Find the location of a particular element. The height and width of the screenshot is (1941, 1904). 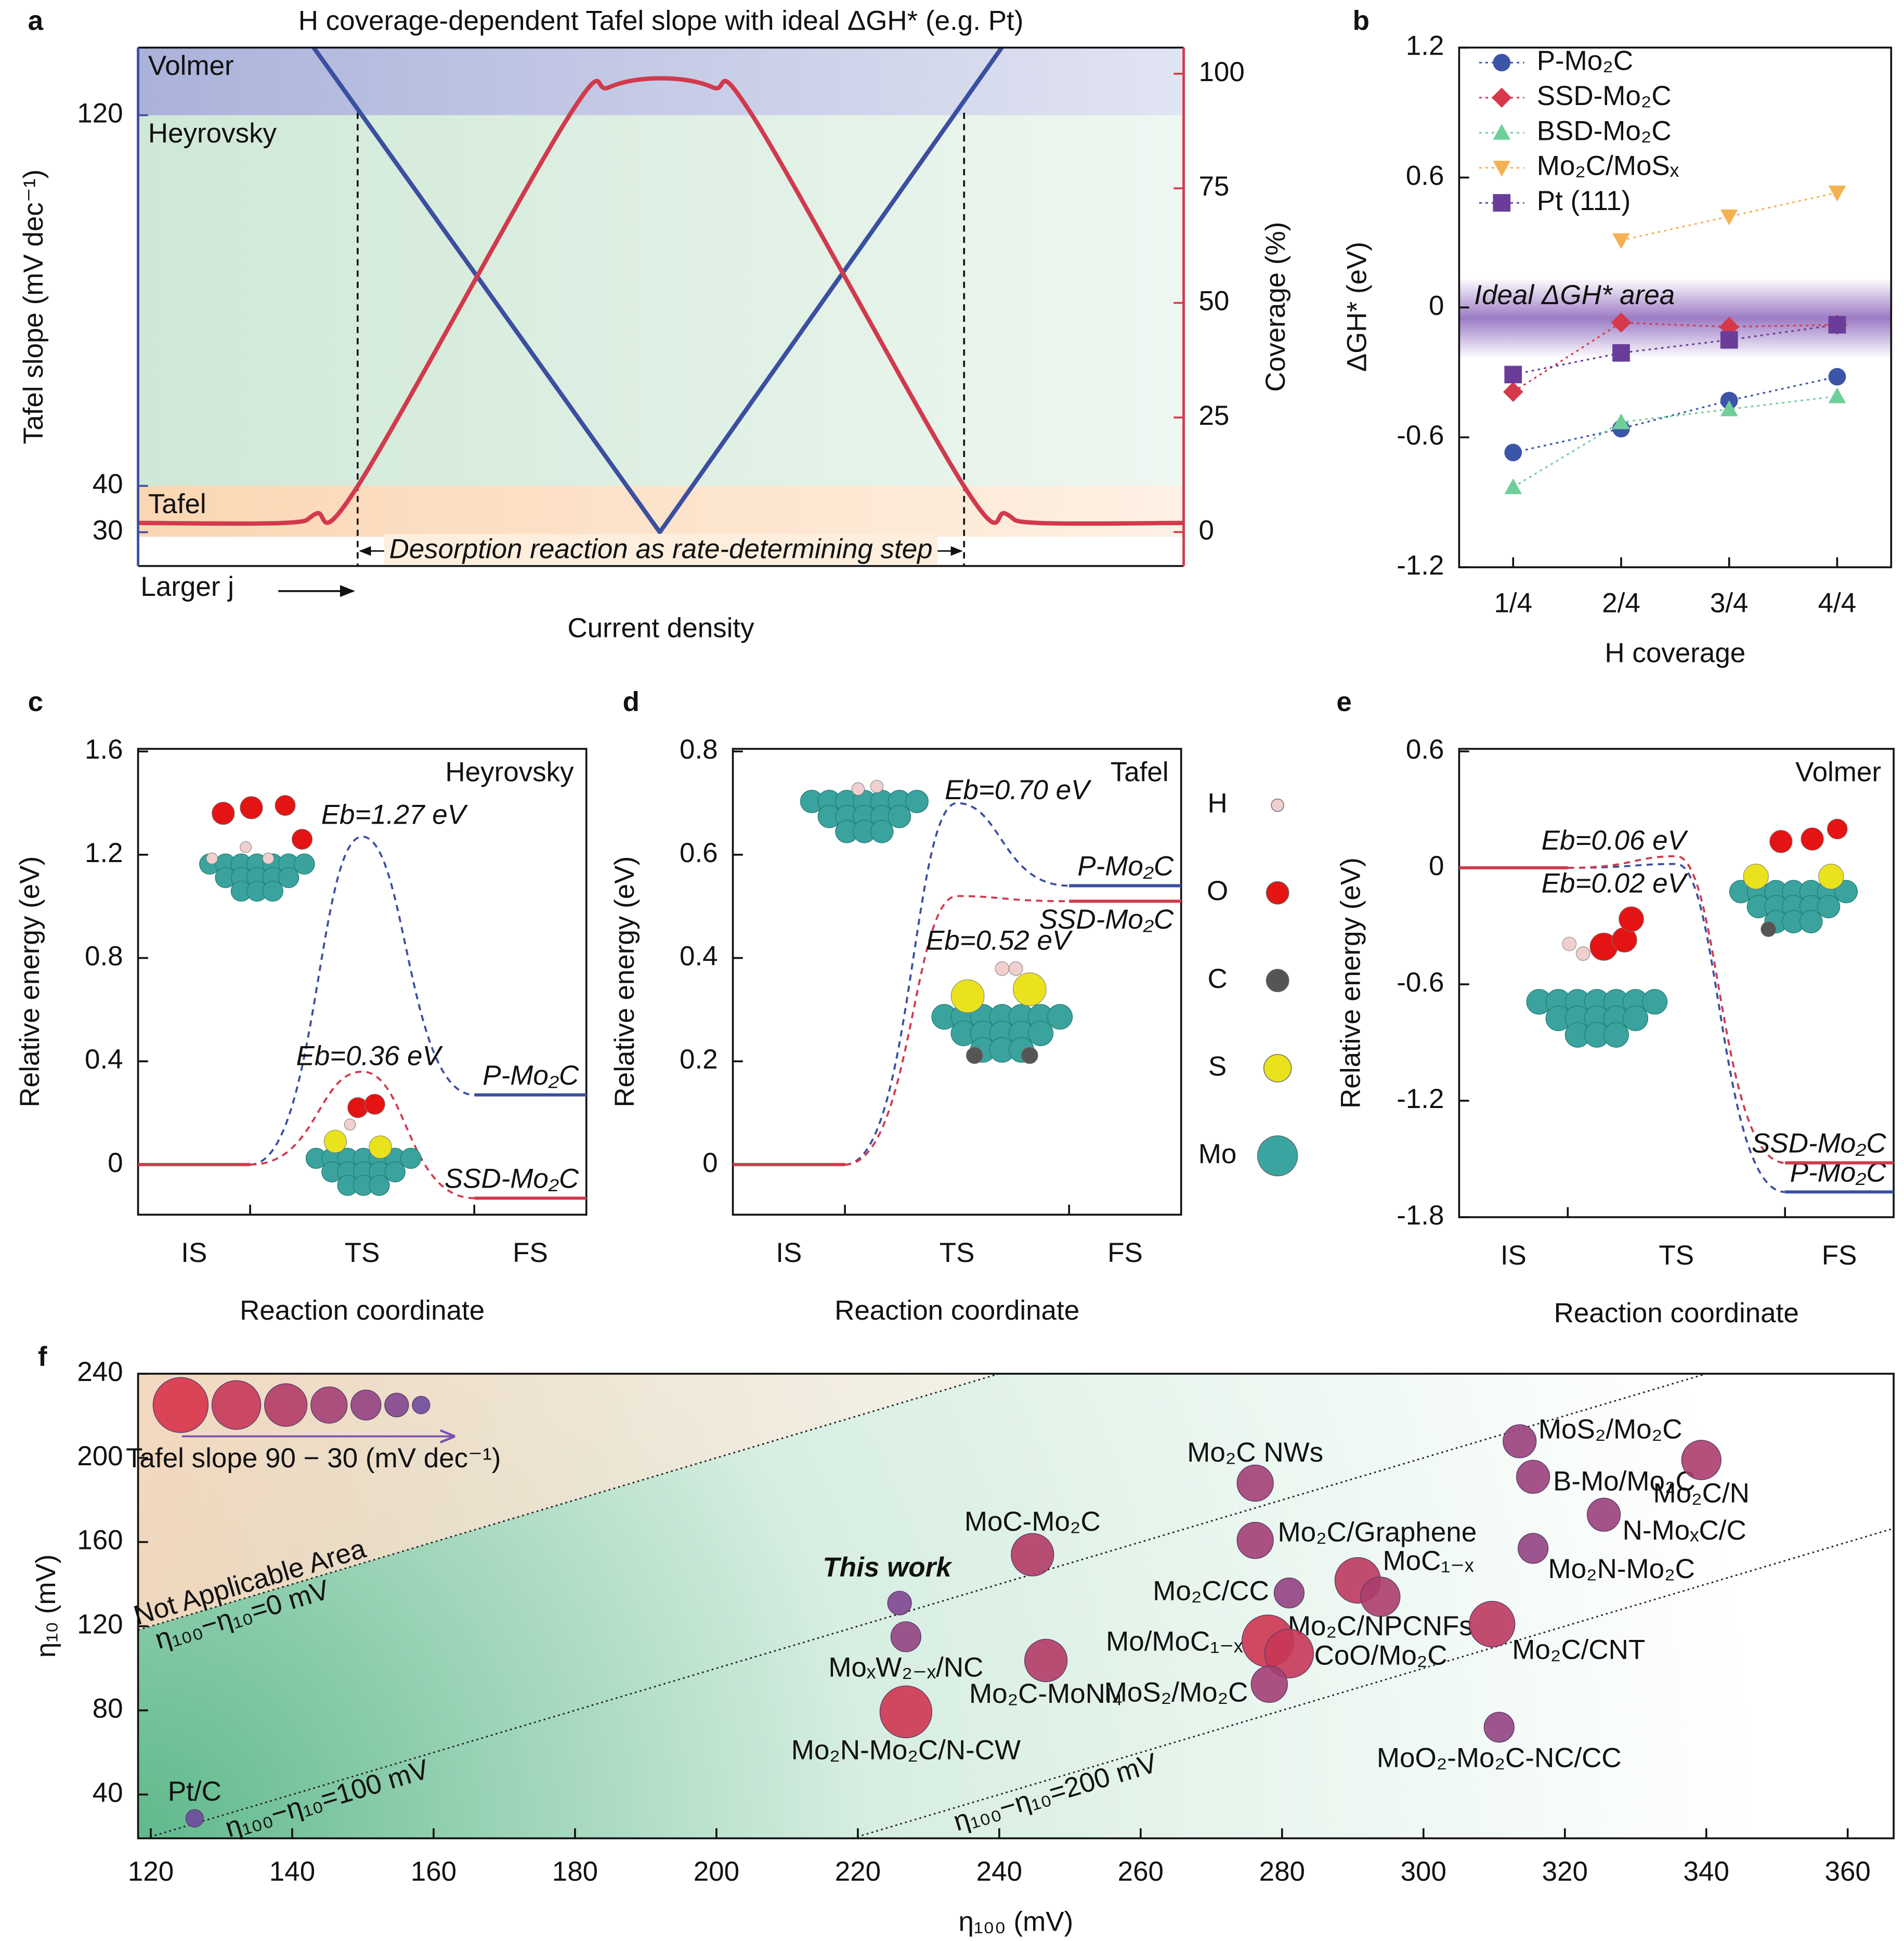

bubble-label: Mo₂C-MoNi₄ is located at coordinates (1046, 1693).